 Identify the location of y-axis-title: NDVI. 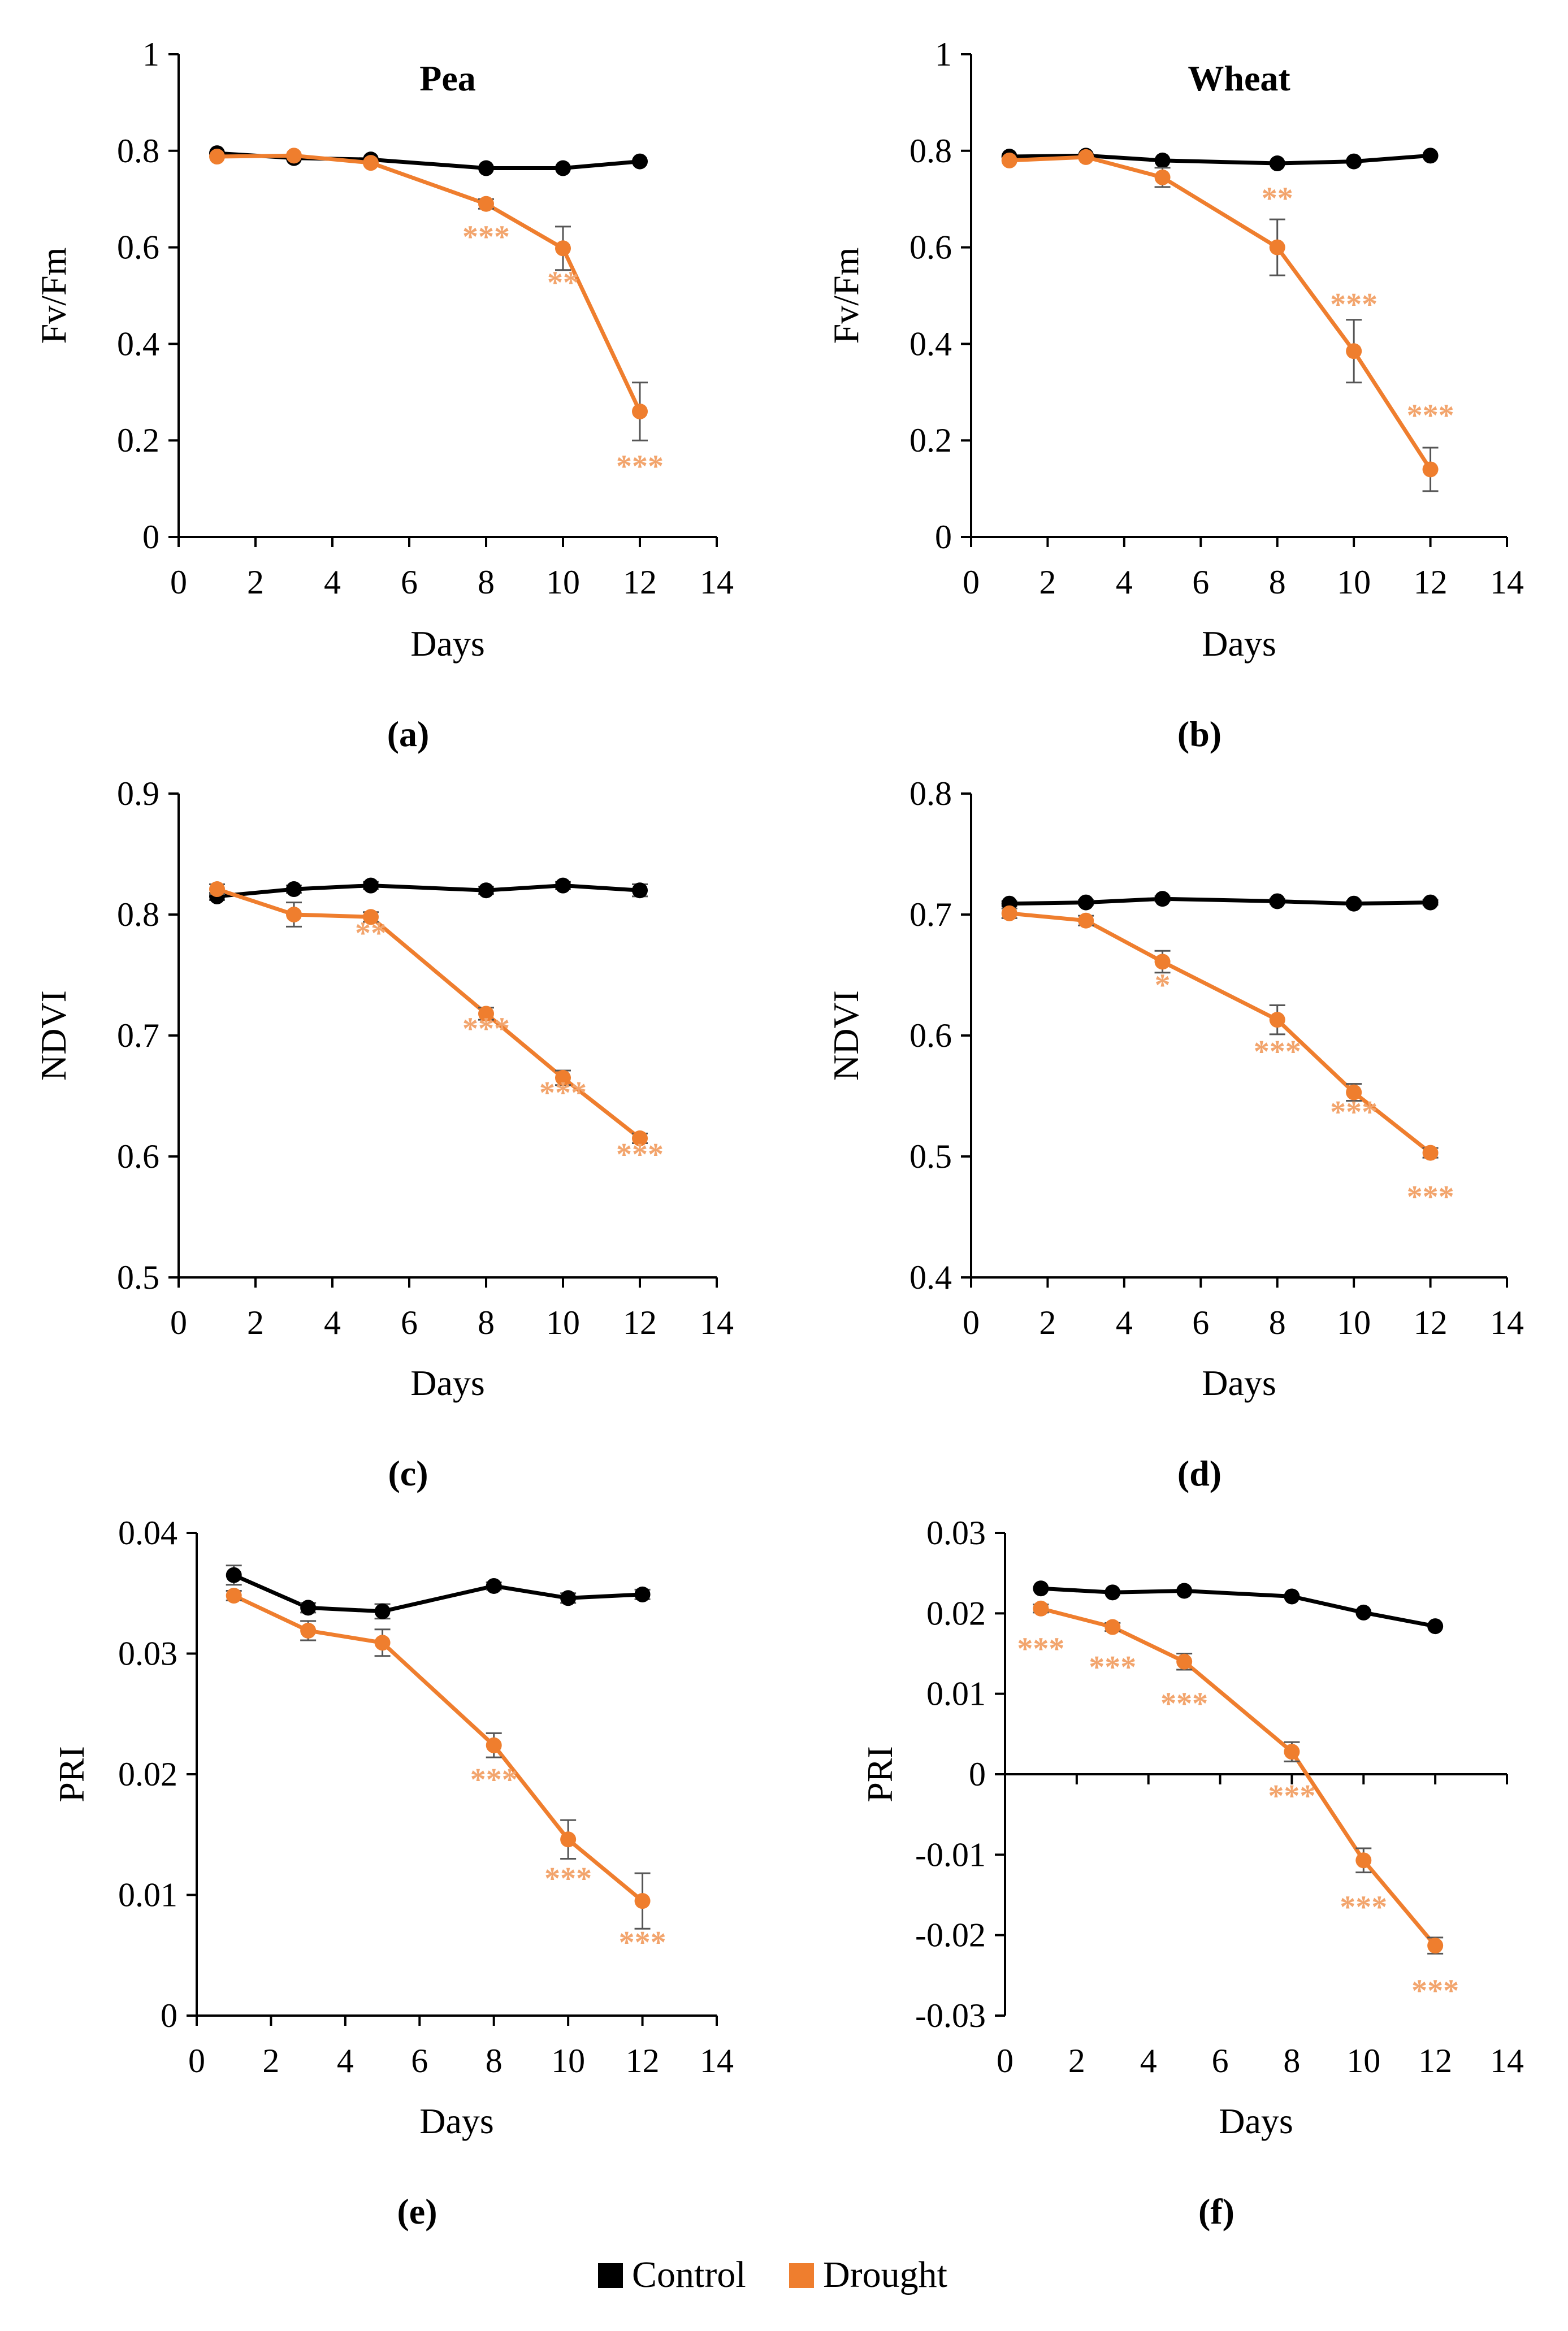
(53, 1035).